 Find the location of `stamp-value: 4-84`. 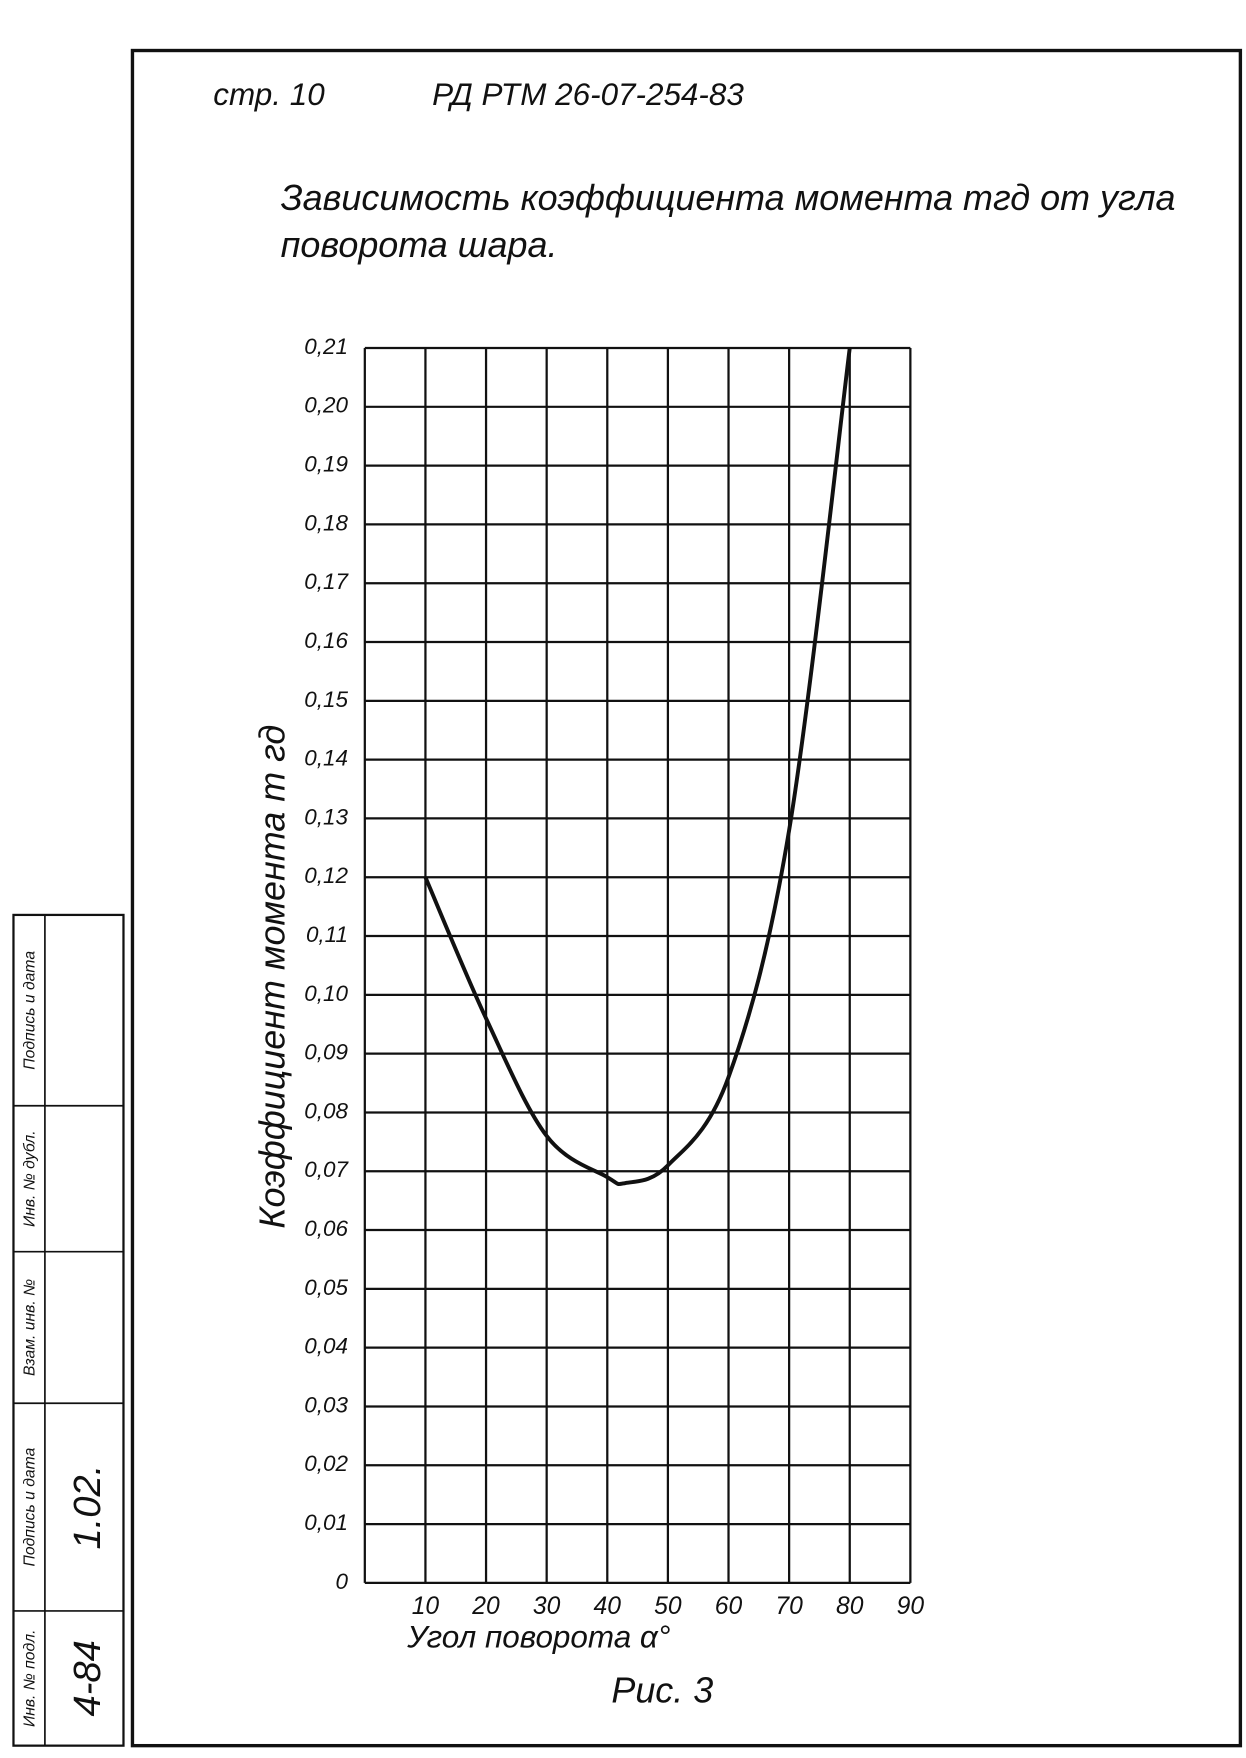

stamp-value: 4-84 is located at coordinates (87, 1678).